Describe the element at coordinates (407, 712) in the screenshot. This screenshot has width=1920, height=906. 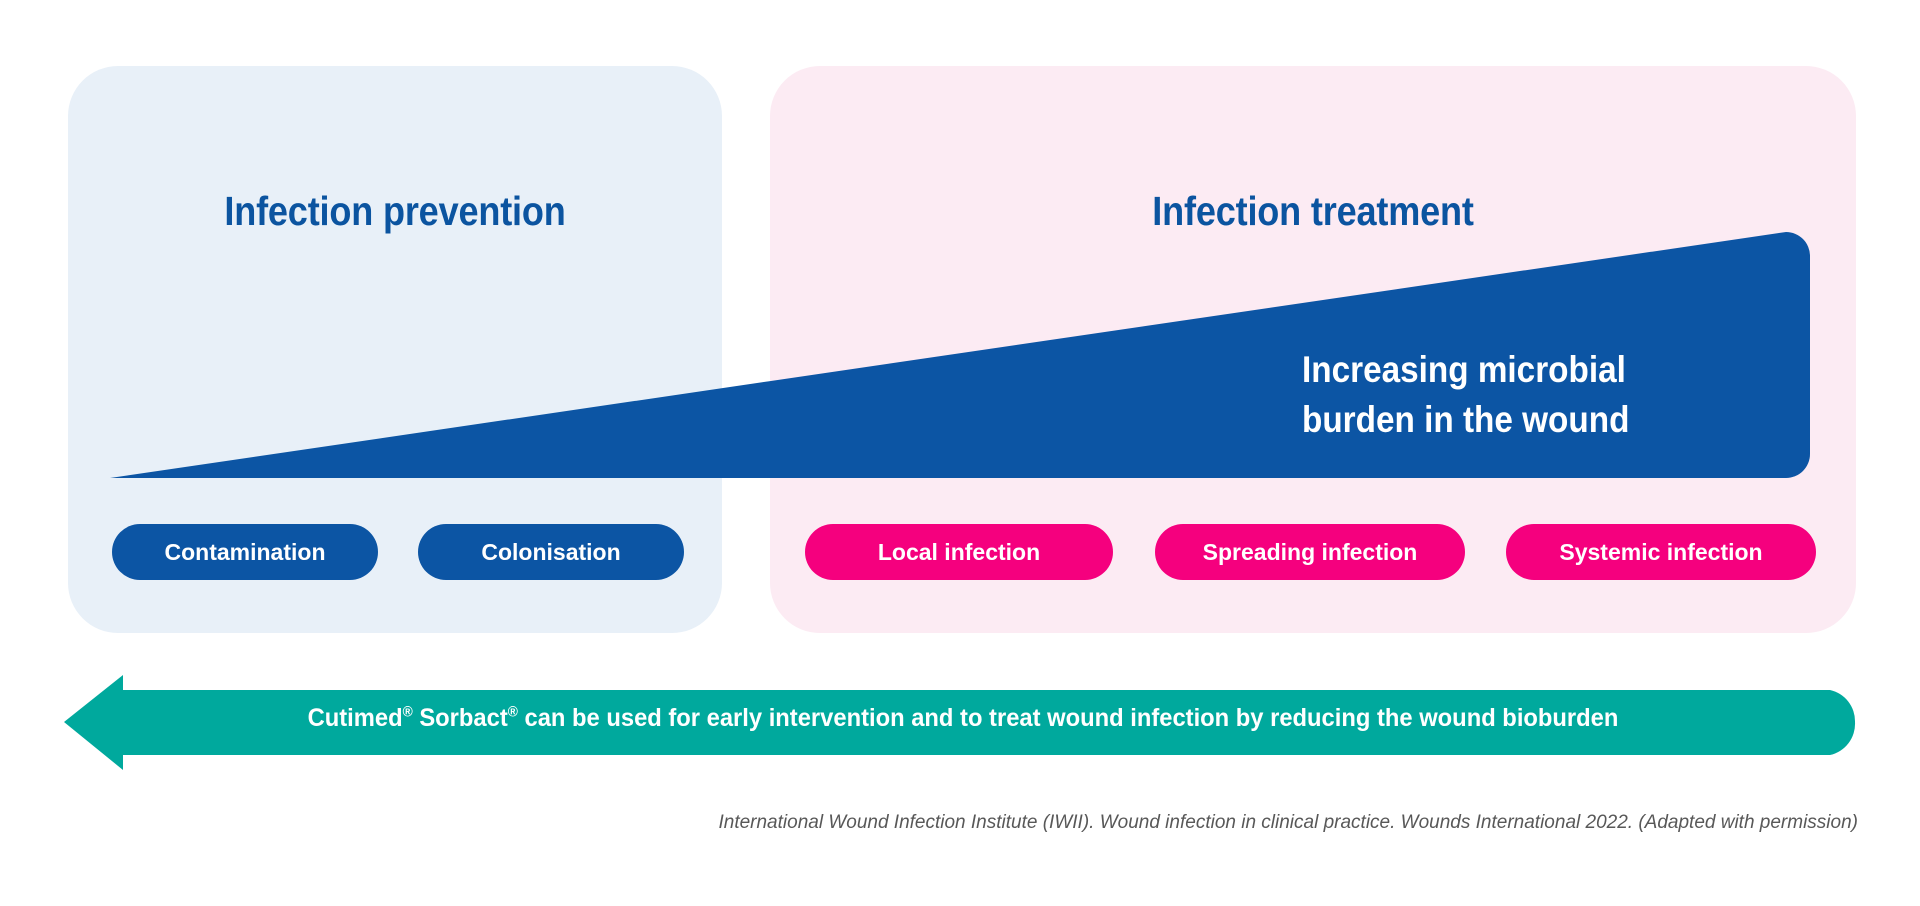
I see `registered-mark-icon: ®` at that location.